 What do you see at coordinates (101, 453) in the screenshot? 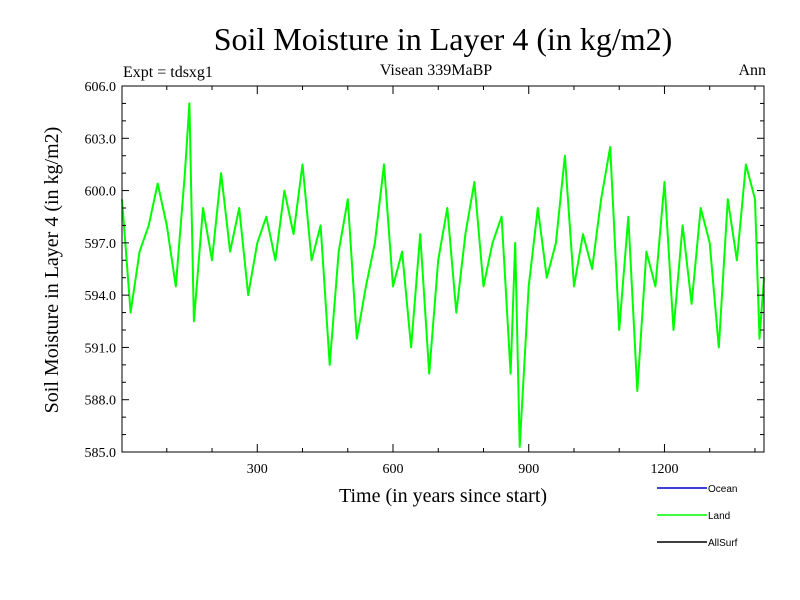
I see `y-tick-label: 585.0` at bounding box center [101, 453].